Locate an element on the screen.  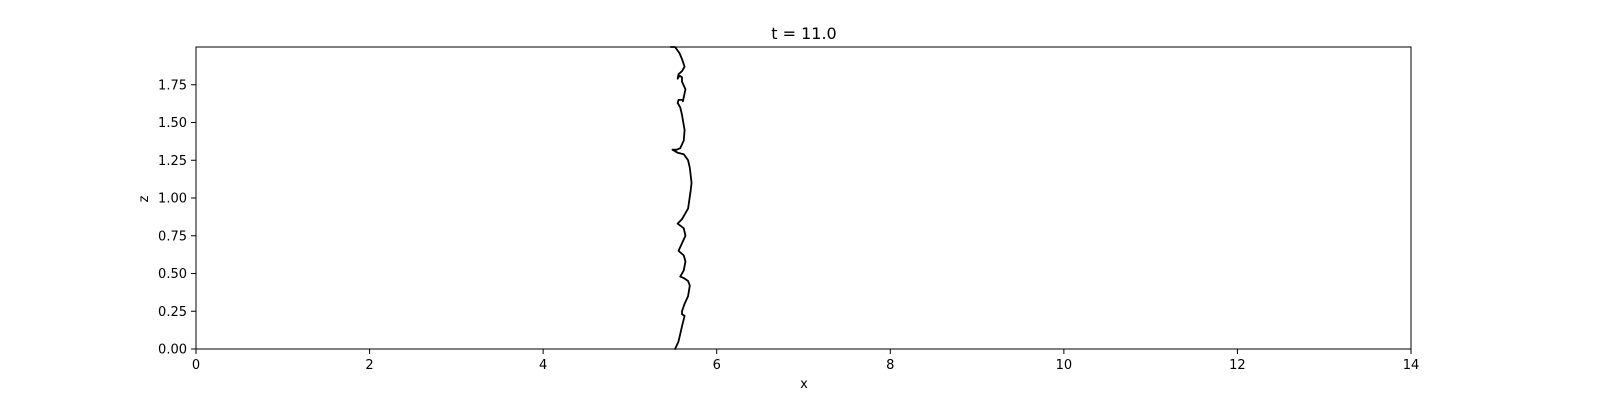
x-tick-label: 2 is located at coordinates (369, 365).